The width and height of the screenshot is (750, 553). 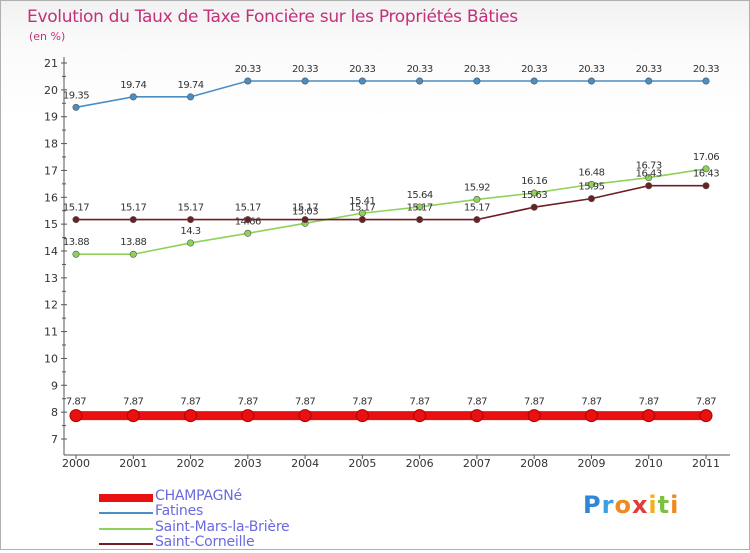 What do you see at coordinates (534, 463) in the screenshot?
I see `x-tick-label: 2008` at bounding box center [534, 463].